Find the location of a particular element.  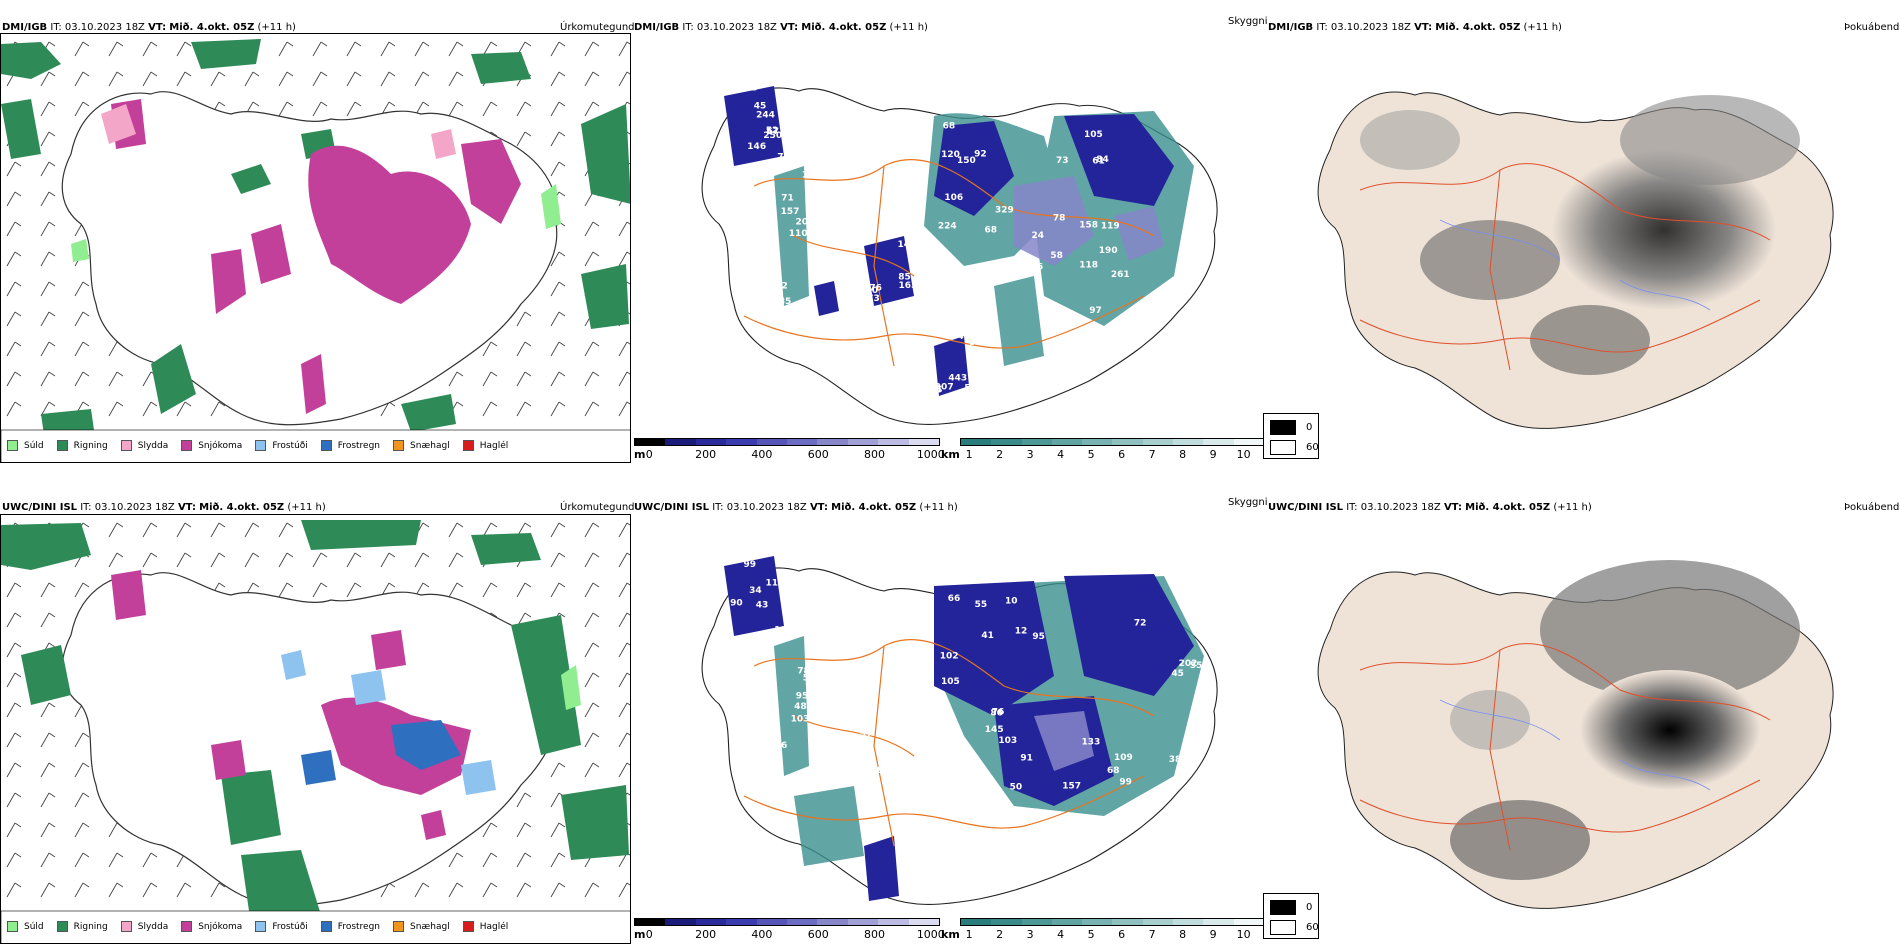

precip-map-svg is located at coordinates (315, 729).